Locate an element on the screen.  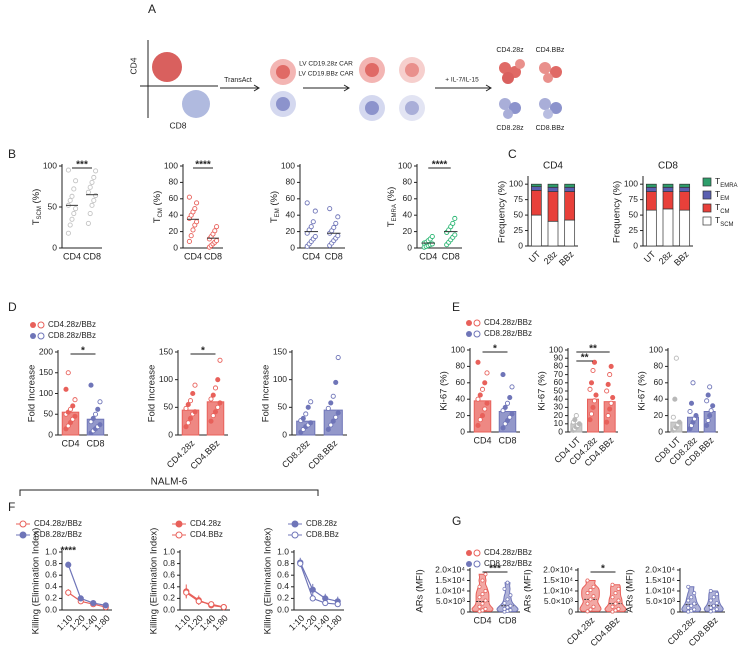
violin is located at coordinates (713, 601).